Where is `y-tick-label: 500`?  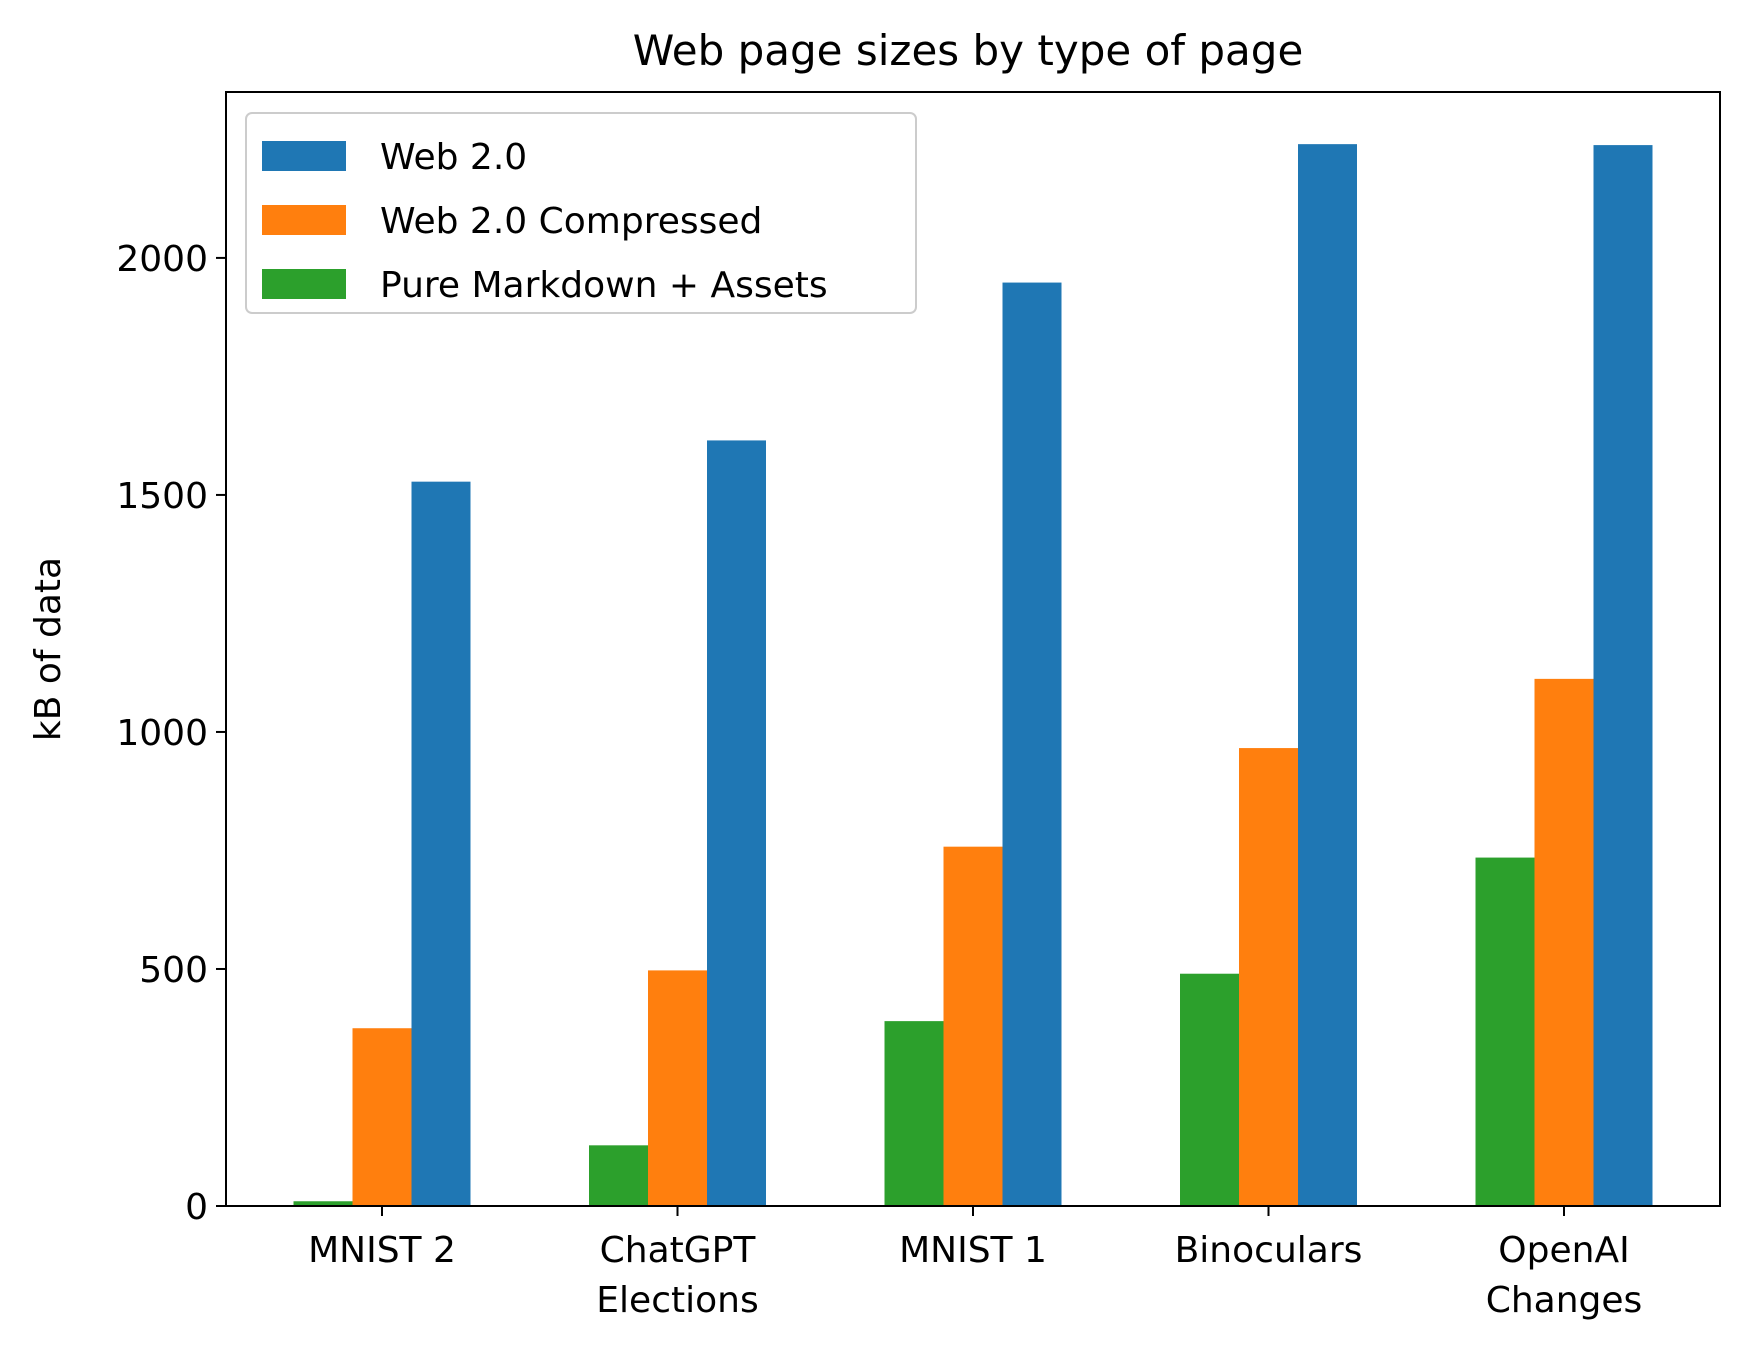
y-tick-label: 500 is located at coordinates (173, 970).